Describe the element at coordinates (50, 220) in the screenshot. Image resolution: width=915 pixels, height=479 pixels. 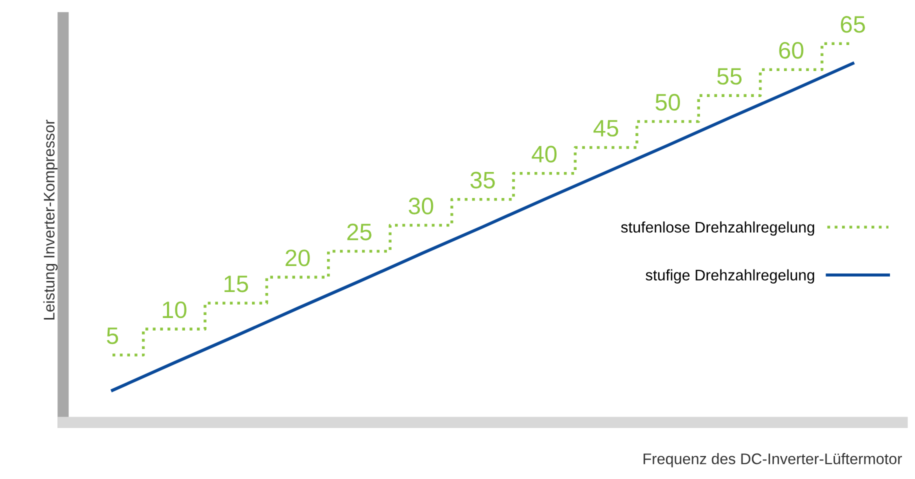
I see `y-axis-title: Leistung Inverter-Kompressor` at that location.